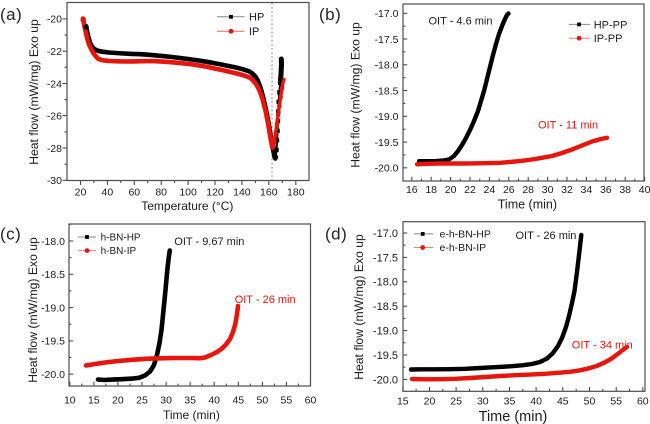 Image resolution: width=650 pixels, height=424 pixels. I want to click on svg-text: -24, so click(54, 84).